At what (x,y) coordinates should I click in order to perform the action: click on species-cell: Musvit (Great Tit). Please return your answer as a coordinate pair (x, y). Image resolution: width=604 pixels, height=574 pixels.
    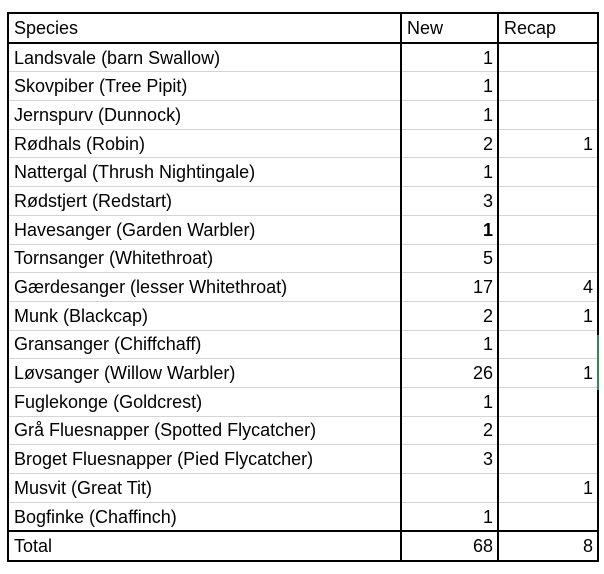
    Looking at the image, I should click on (204, 488).